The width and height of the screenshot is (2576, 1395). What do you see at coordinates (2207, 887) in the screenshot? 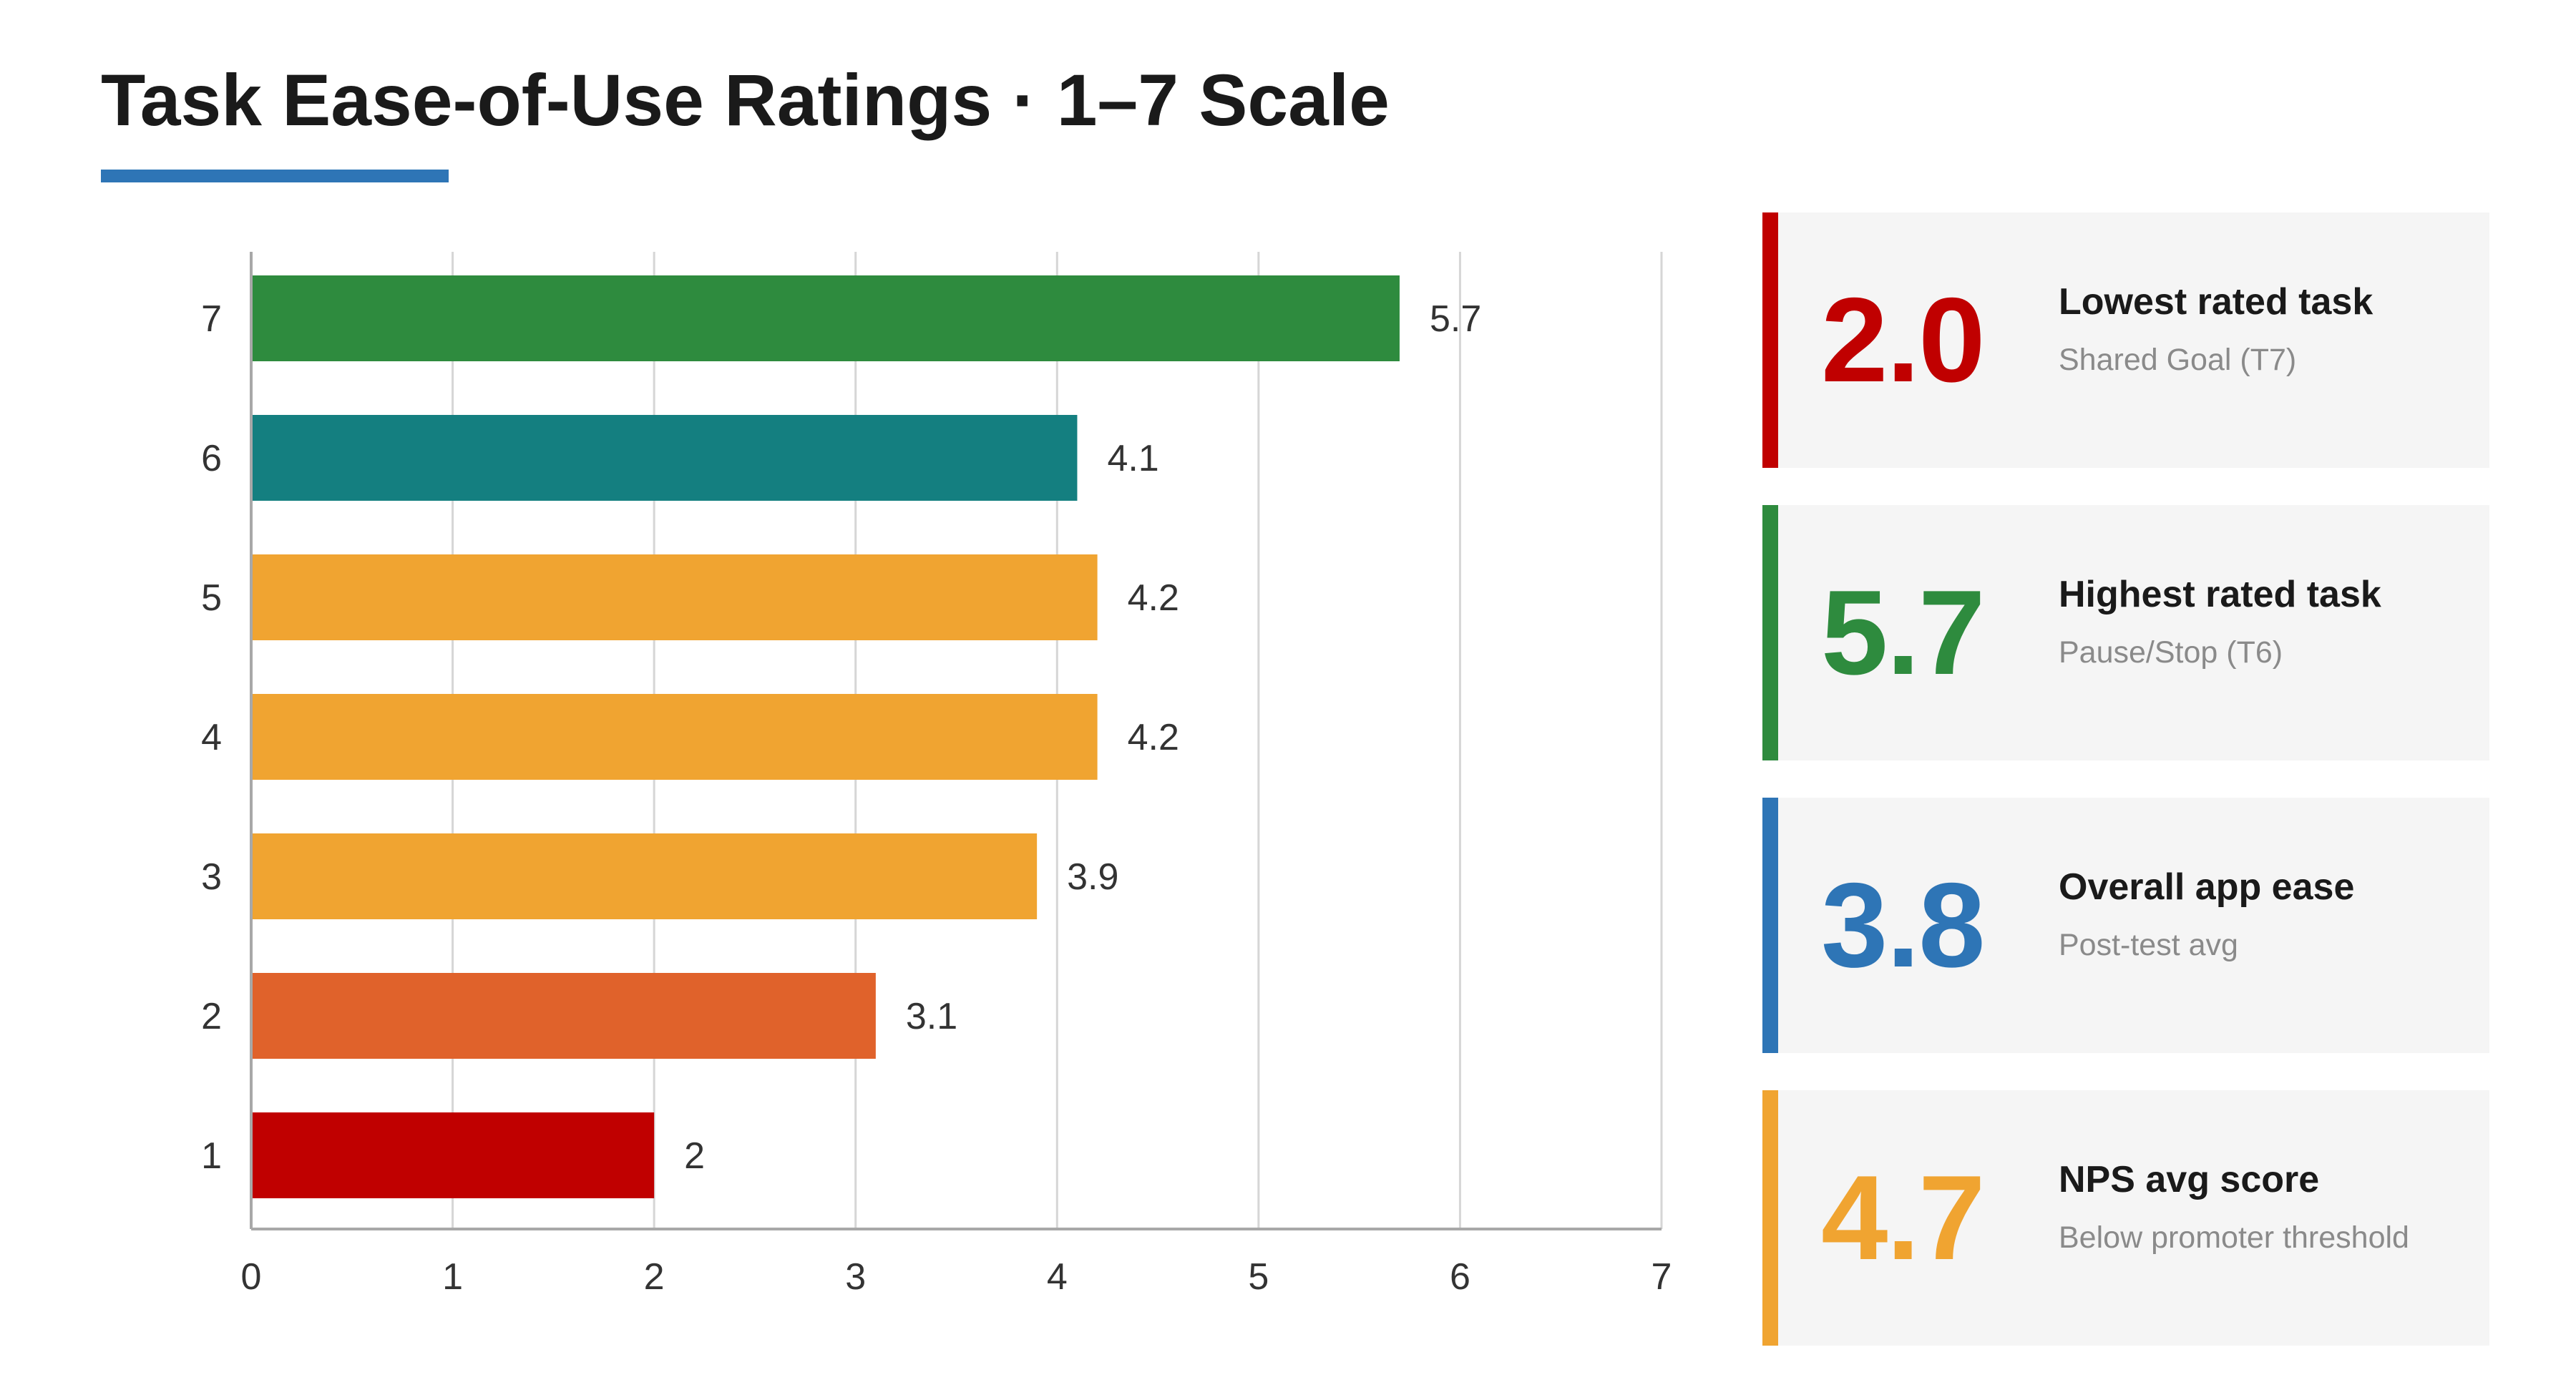
I see `card-label: Overall app ease` at bounding box center [2207, 887].